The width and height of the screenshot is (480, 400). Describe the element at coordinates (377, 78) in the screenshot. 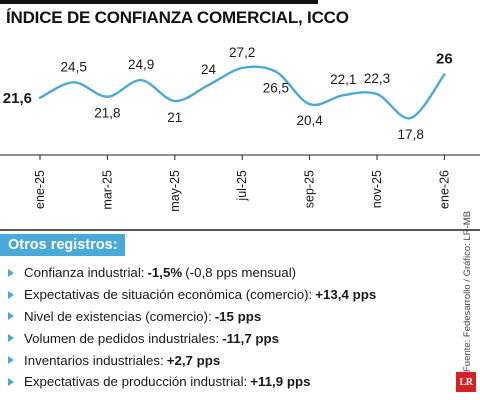

I see `point-label: 22,3` at that location.